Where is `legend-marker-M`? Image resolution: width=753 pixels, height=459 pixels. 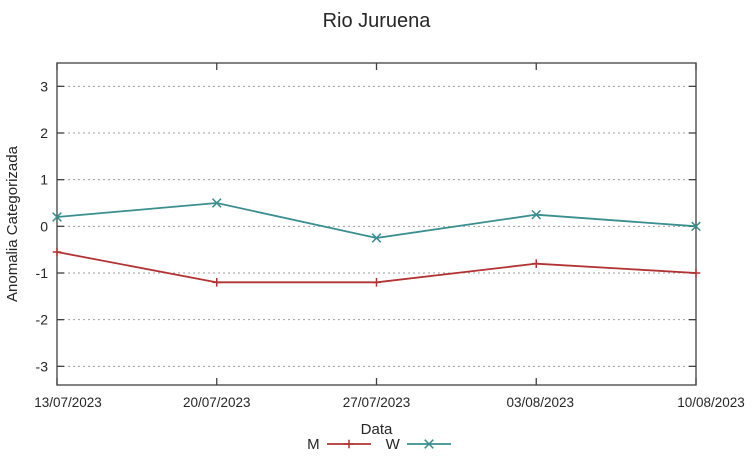 legend-marker-M is located at coordinates (348, 444).